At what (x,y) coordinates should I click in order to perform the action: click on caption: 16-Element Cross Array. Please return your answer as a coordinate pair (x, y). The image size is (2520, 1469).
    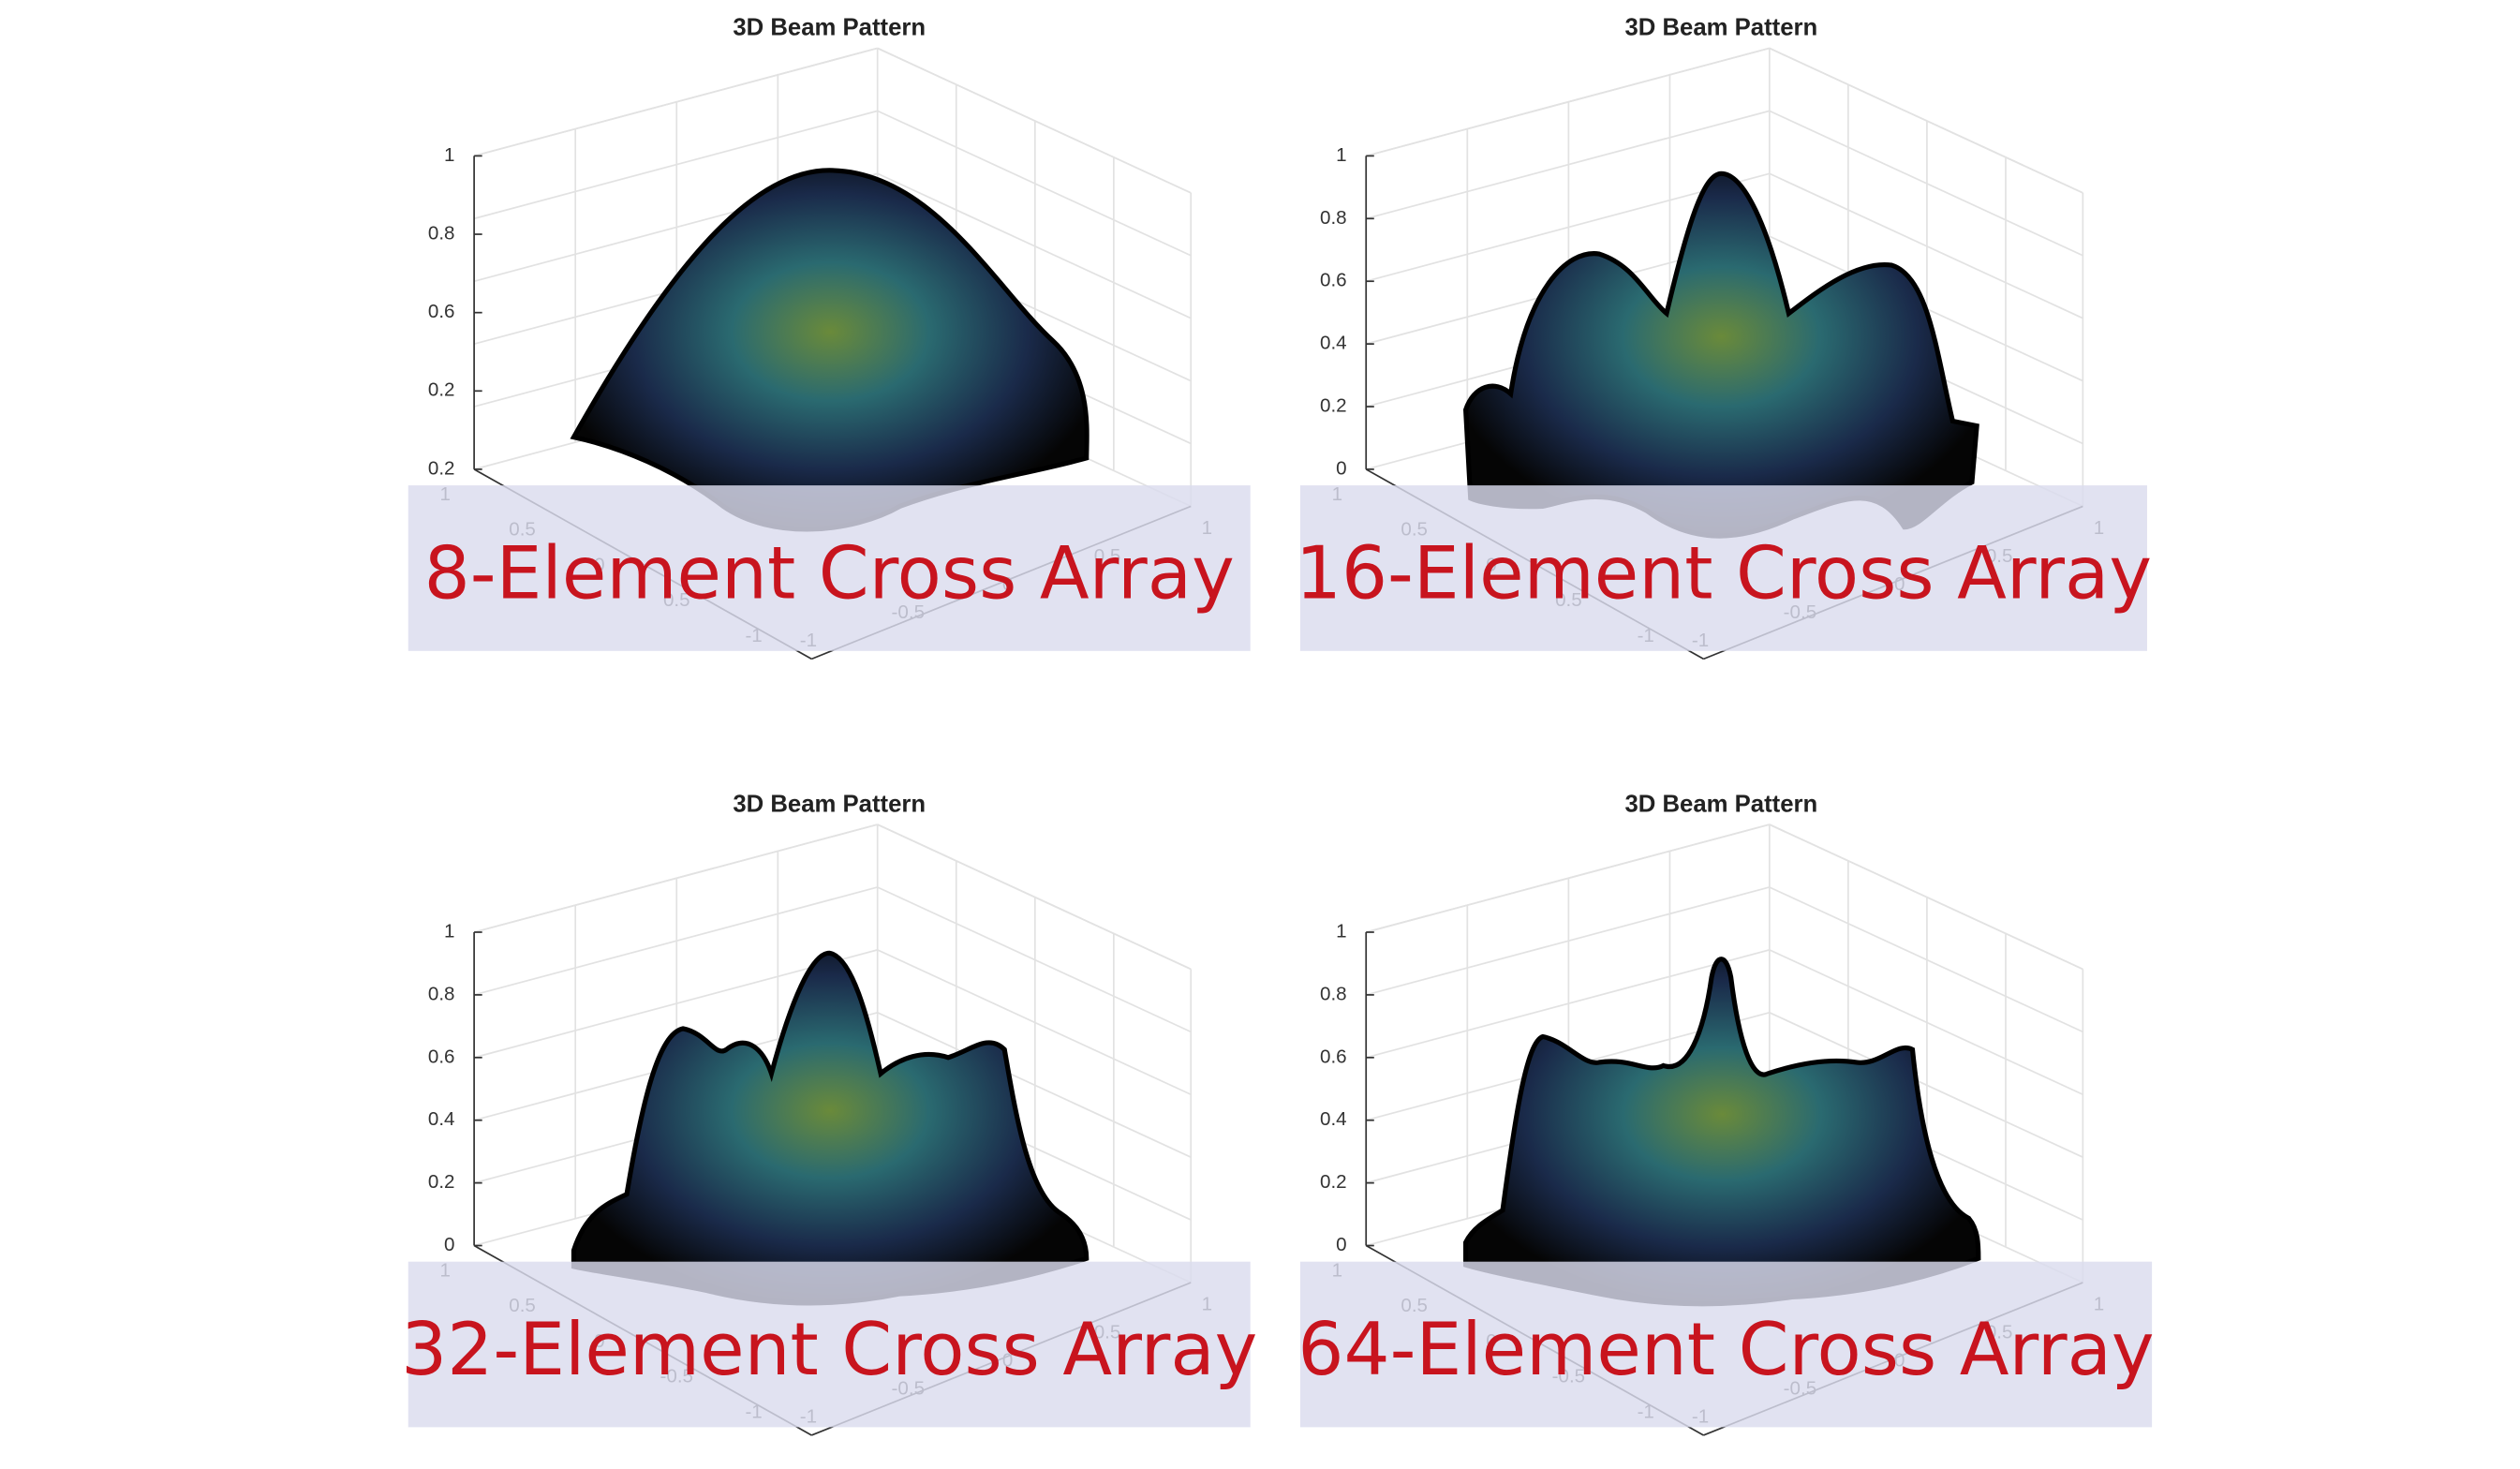
    Looking at the image, I should click on (1724, 574).